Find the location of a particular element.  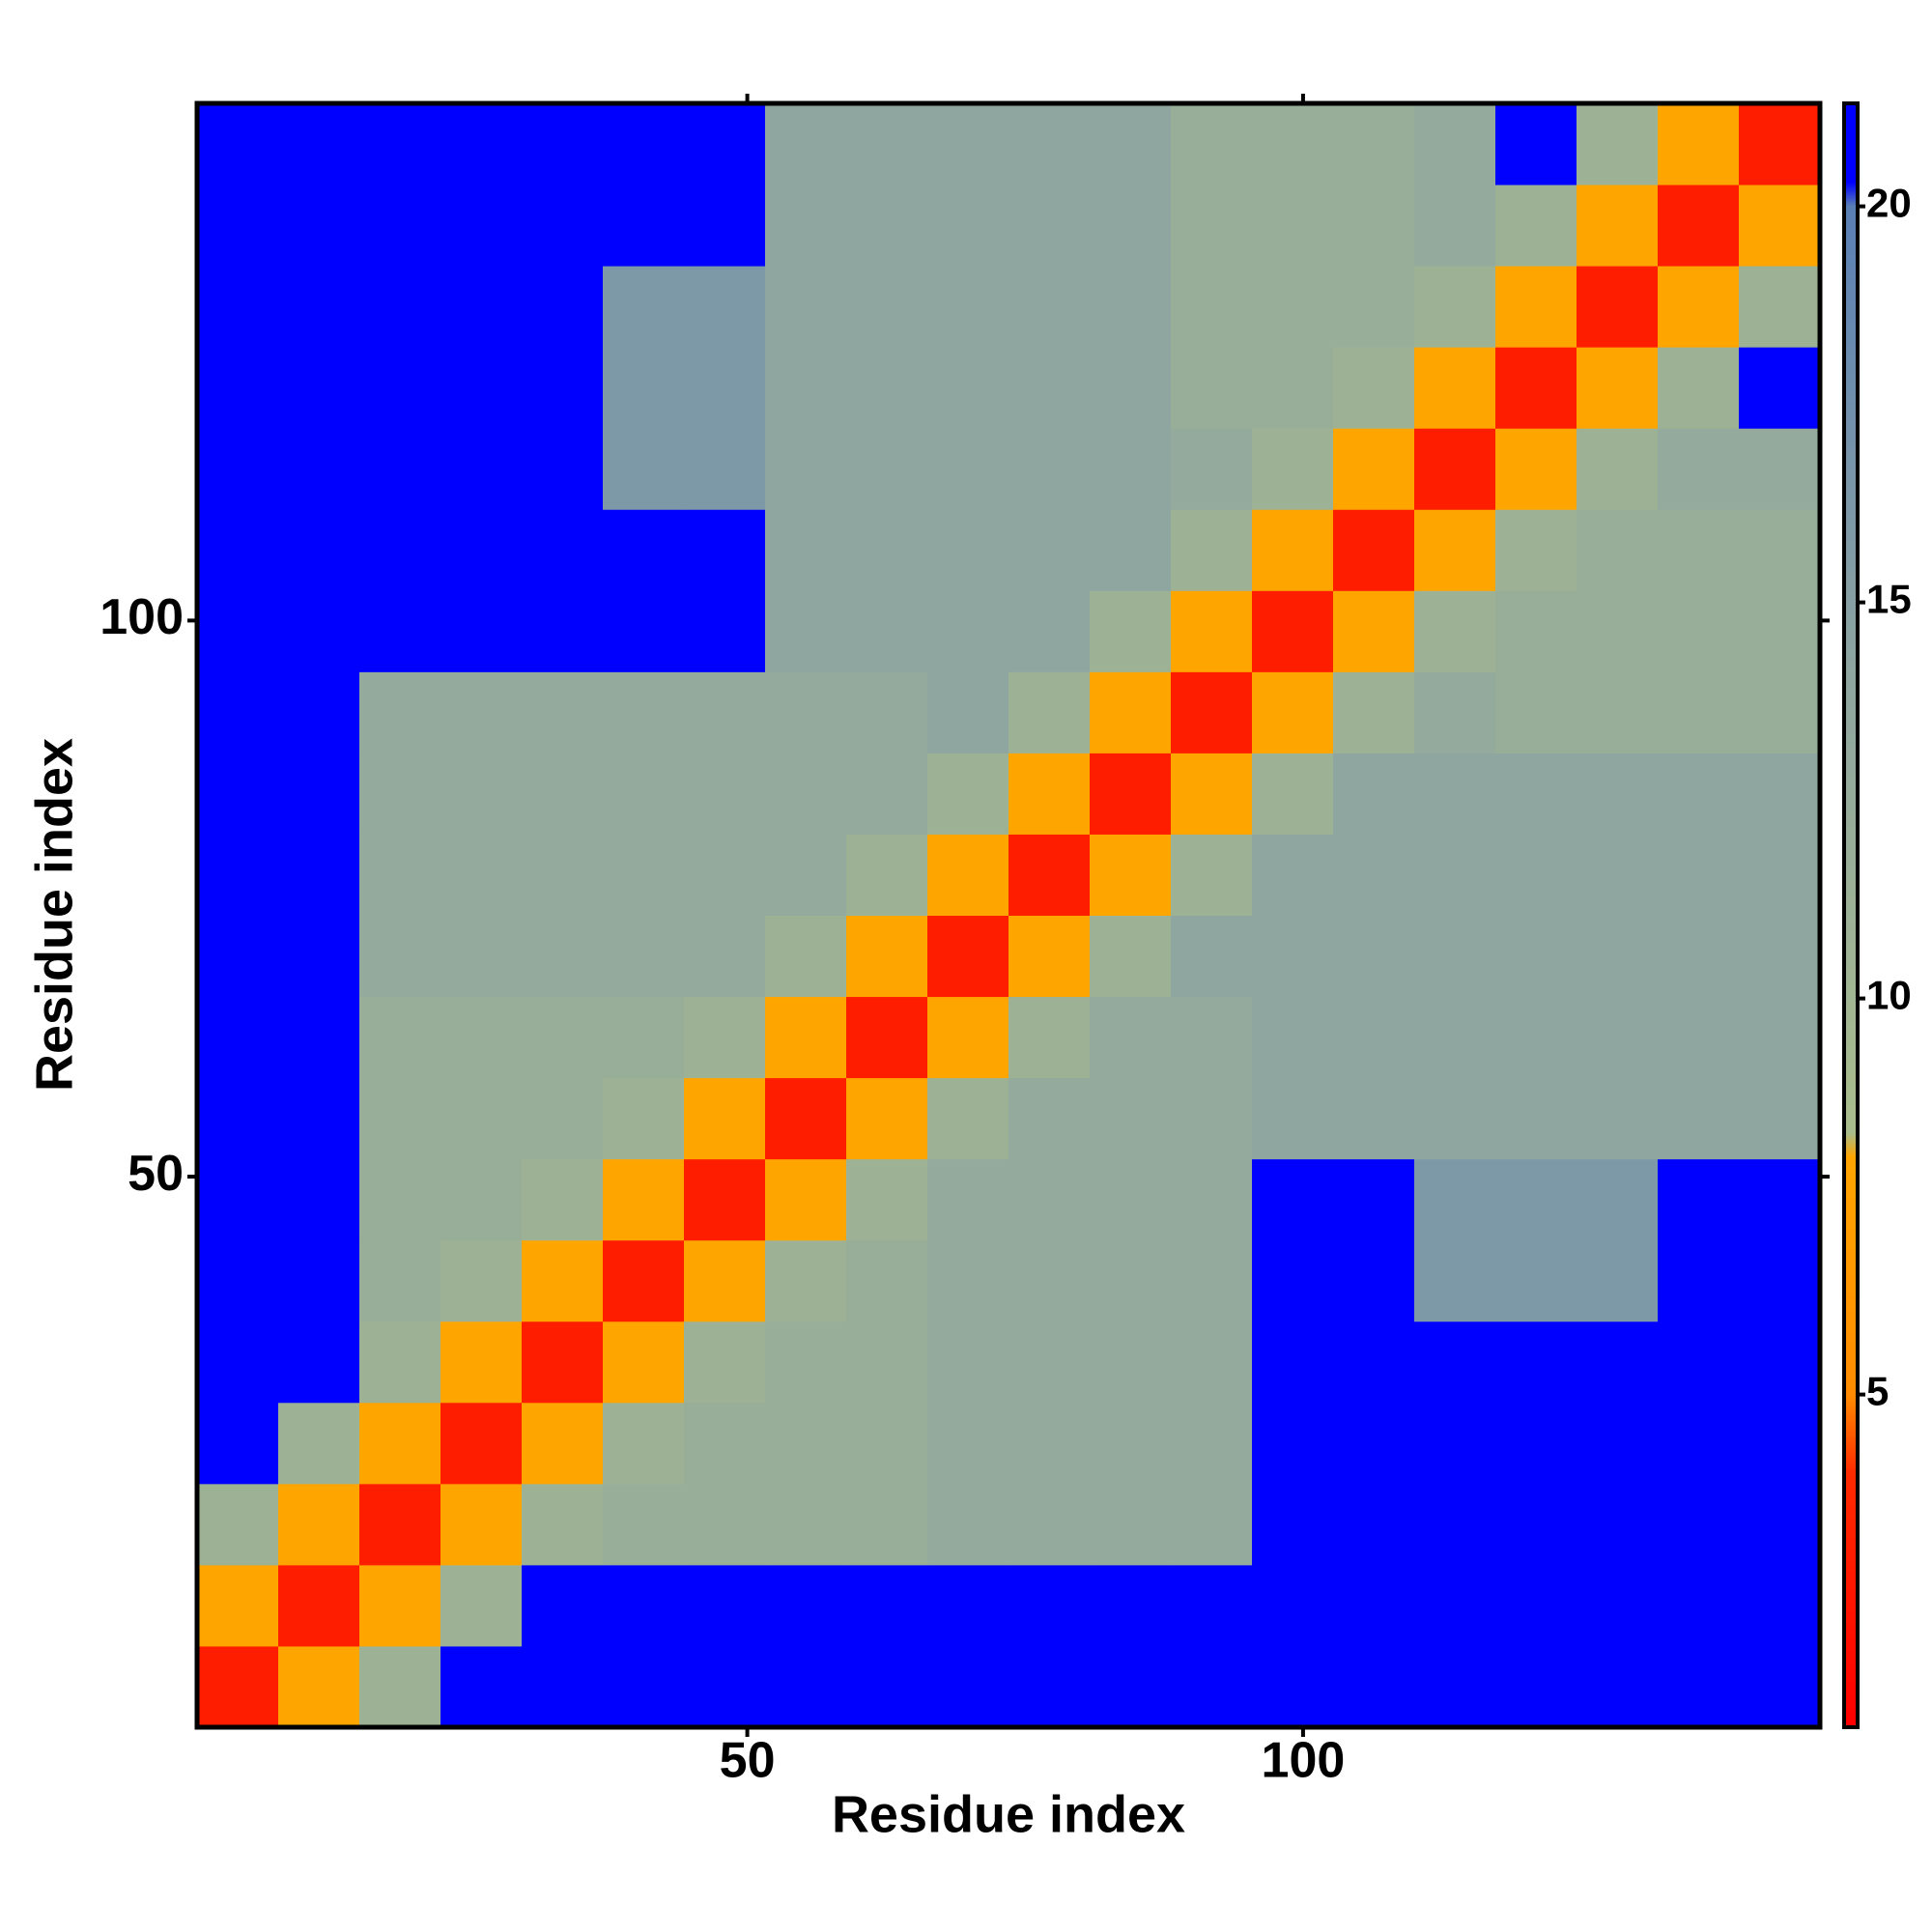

x-axis-title: Residue index is located at coordinates (1008, 1814).